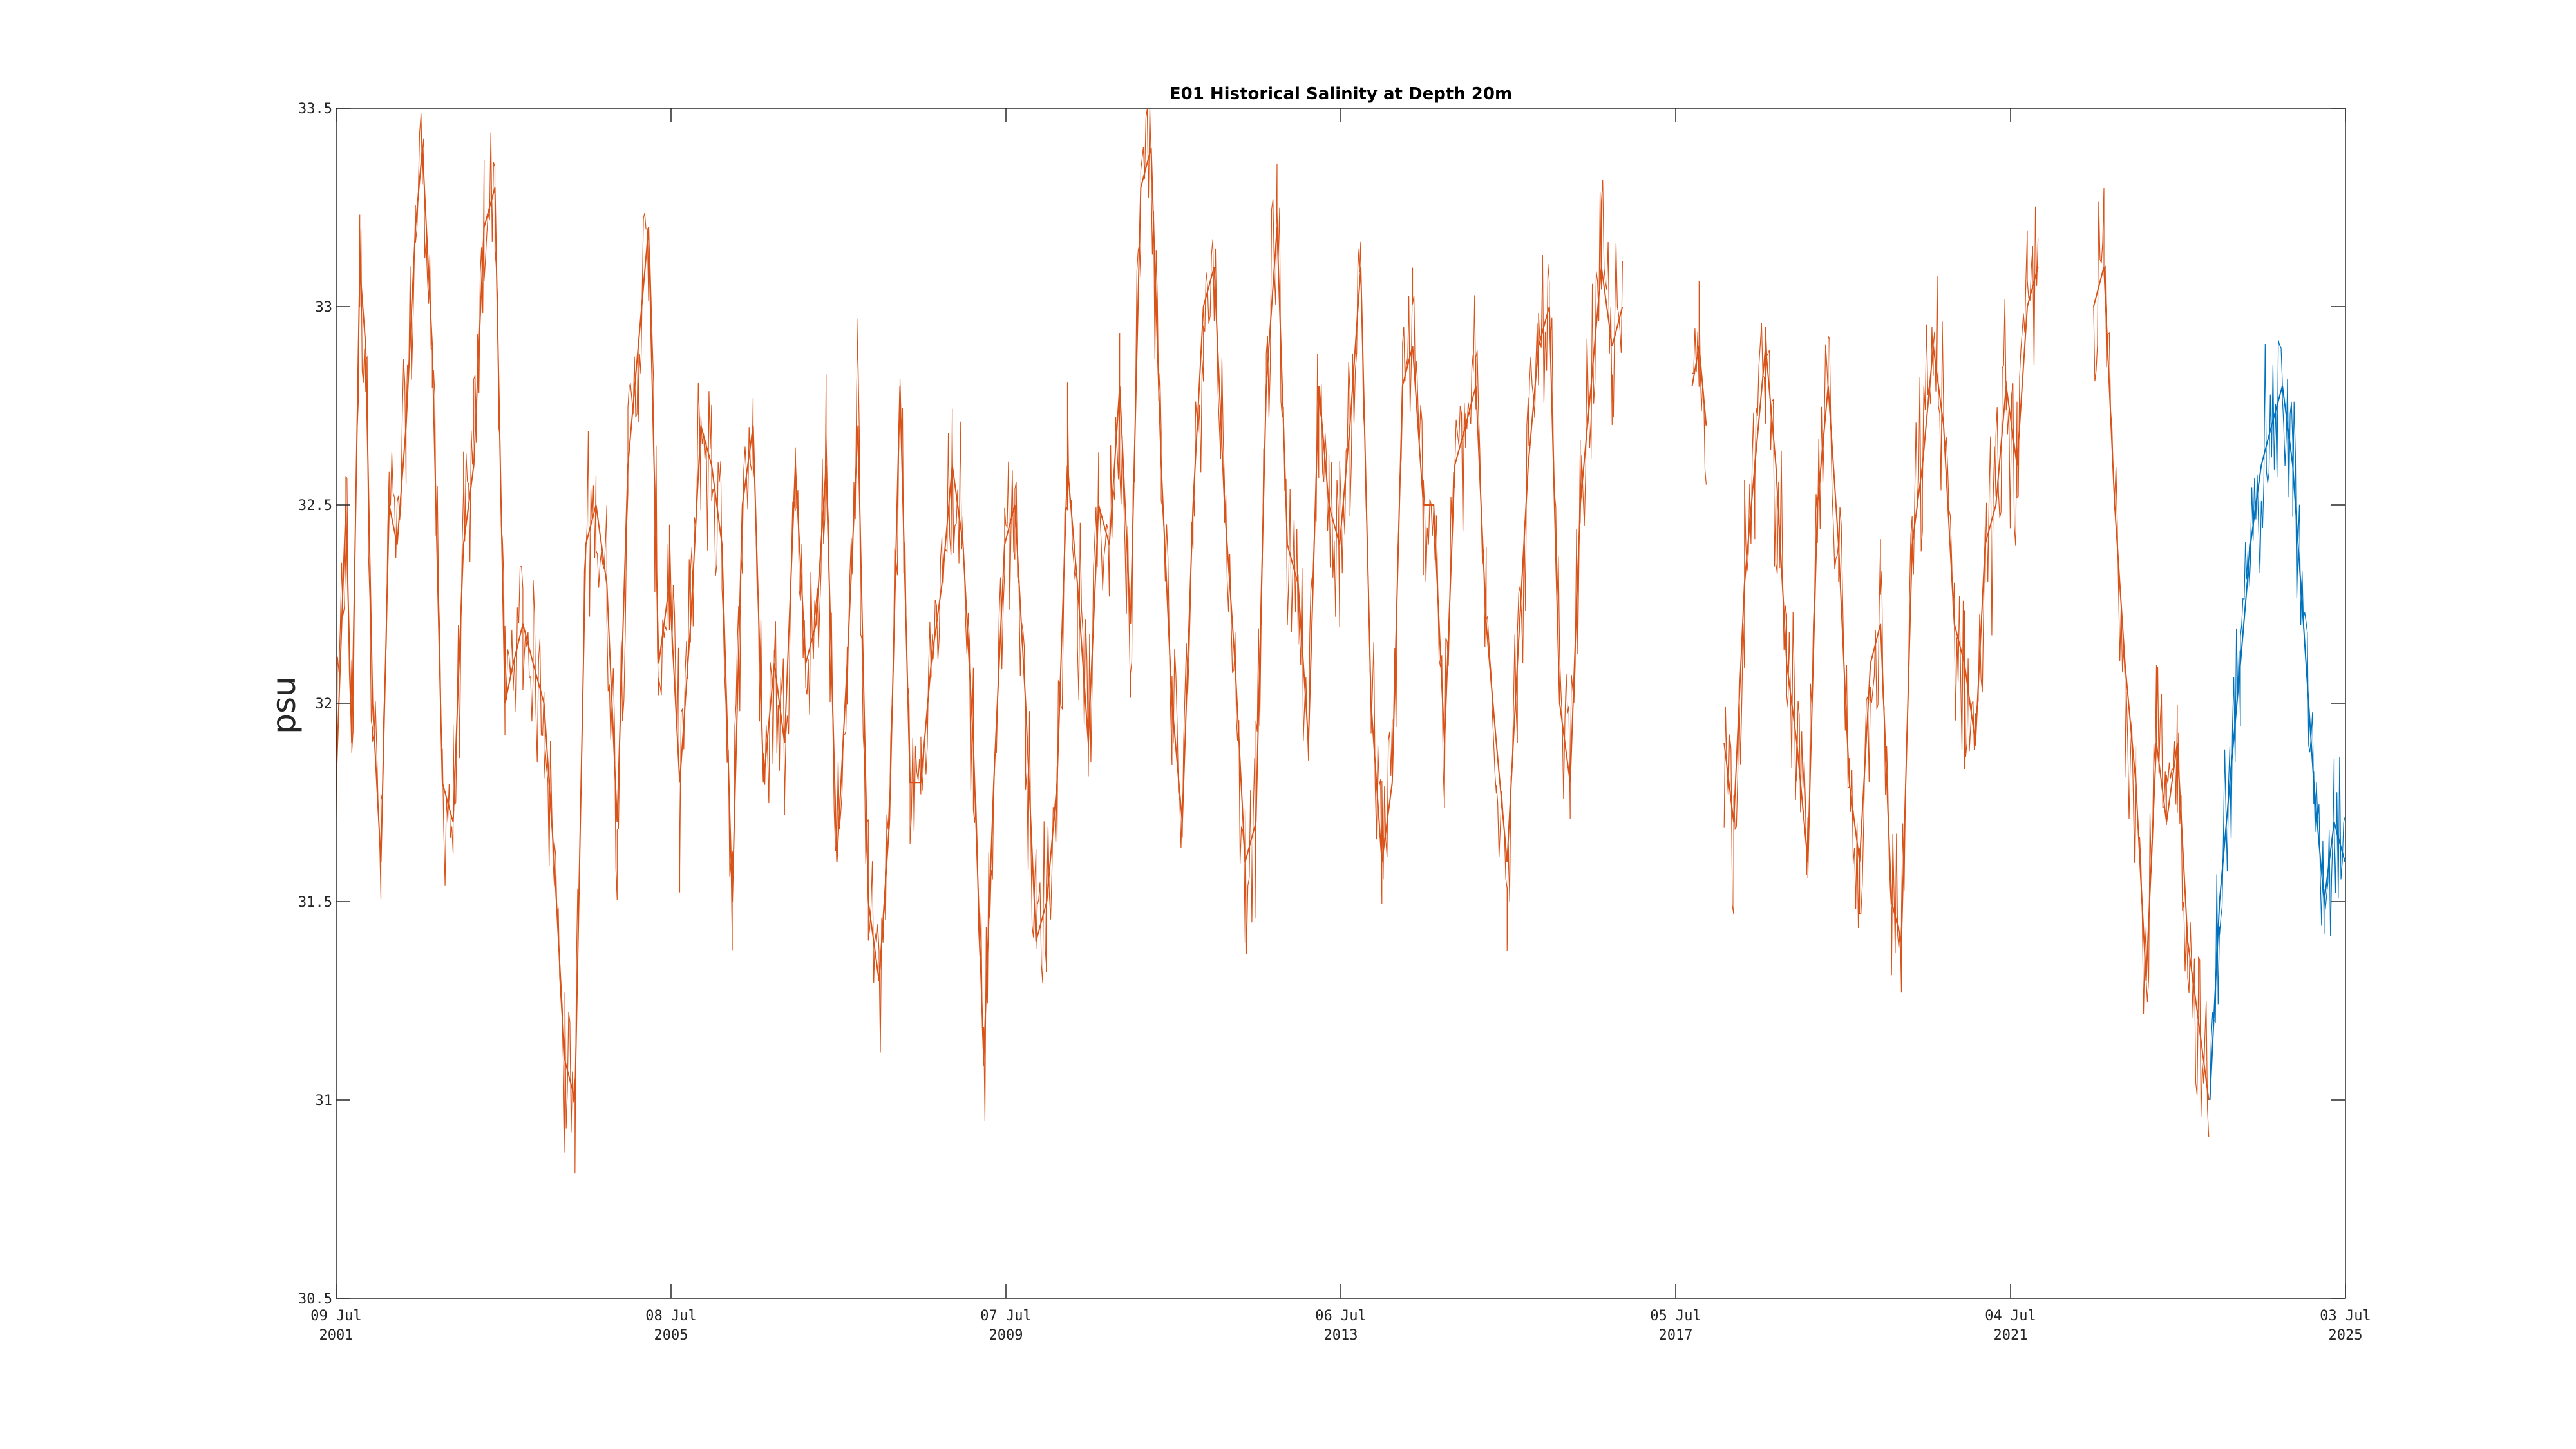 The width and height of the screenshot is (2576, 1449). Describe the element at coordinates (2345, 1316) in the screenshot. I see `x-tick-label-date: 03 Jul` at that location.